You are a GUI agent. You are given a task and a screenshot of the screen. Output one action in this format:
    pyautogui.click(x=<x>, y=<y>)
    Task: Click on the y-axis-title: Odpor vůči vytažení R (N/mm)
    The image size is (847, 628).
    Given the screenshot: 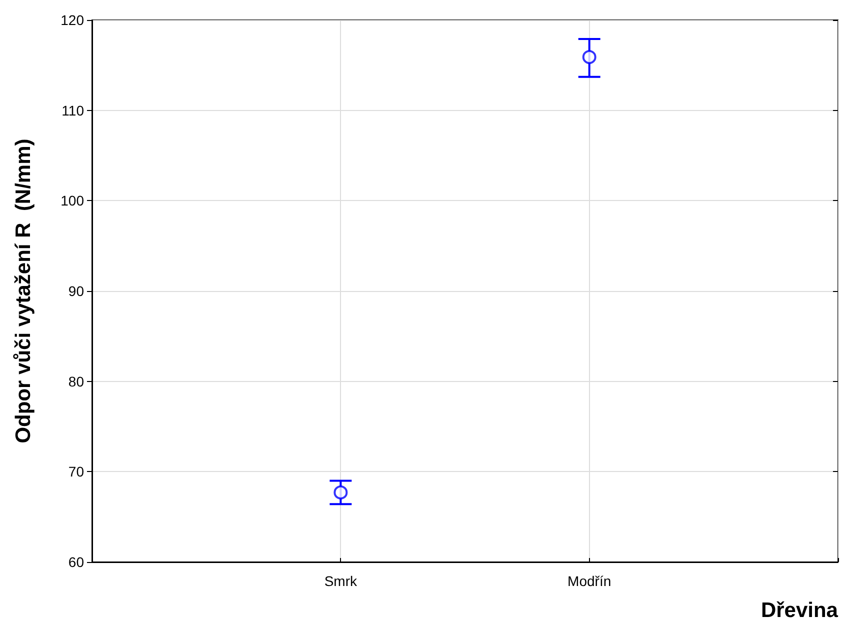 What is the action you would take?
    pyautogui.click(x=23, y=291)
    